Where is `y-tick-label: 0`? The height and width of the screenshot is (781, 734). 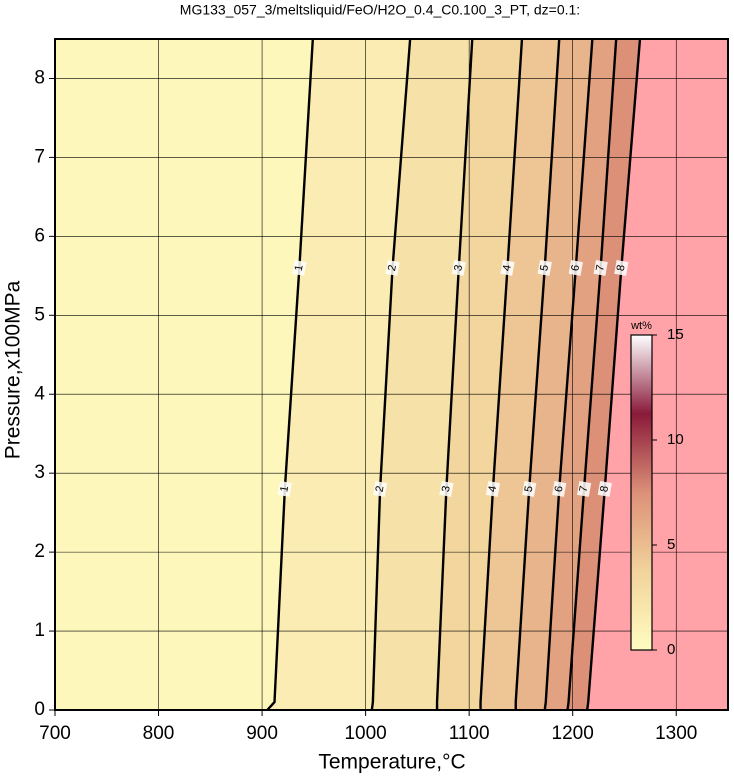 y-tick-label: 0 is located at coordinates (39, 709).